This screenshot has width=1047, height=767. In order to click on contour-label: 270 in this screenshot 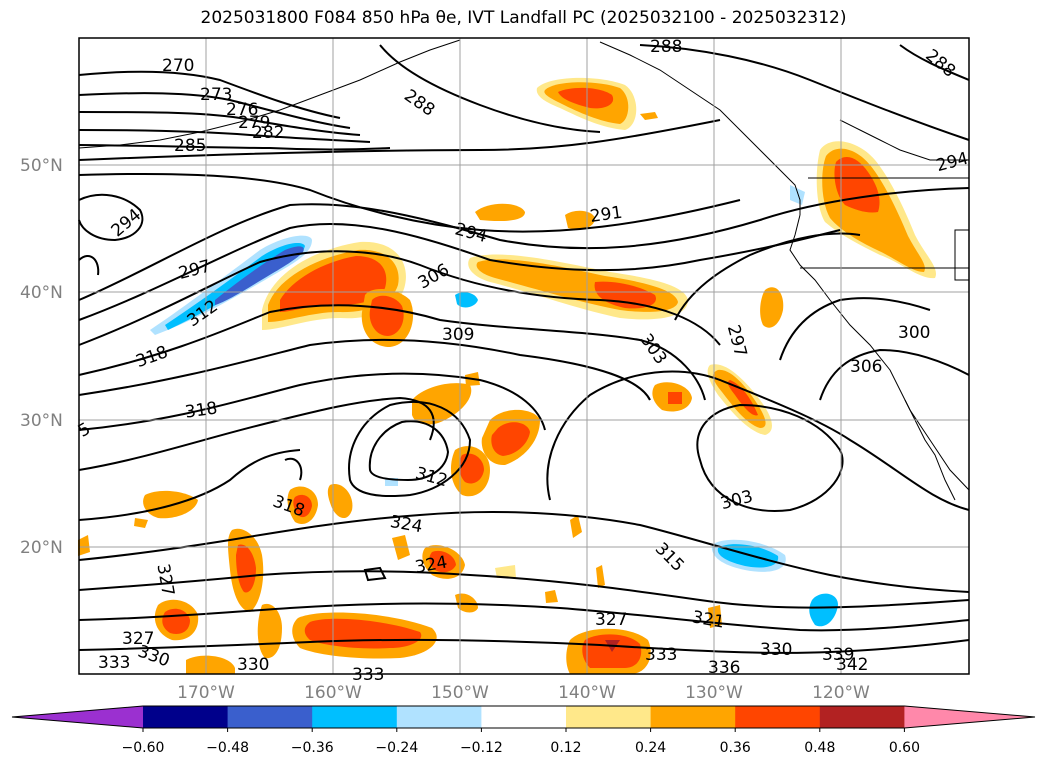, I will do `click(178, 66)`.